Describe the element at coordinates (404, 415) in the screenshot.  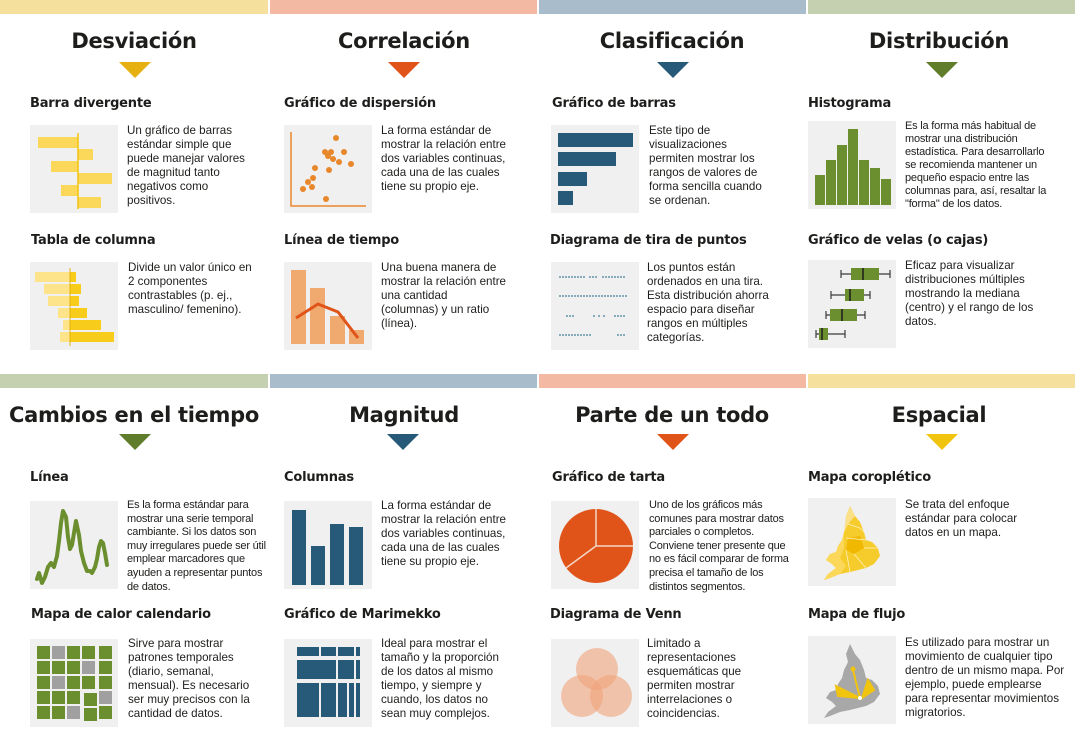
I see `category-title: Magnitud` at that location.